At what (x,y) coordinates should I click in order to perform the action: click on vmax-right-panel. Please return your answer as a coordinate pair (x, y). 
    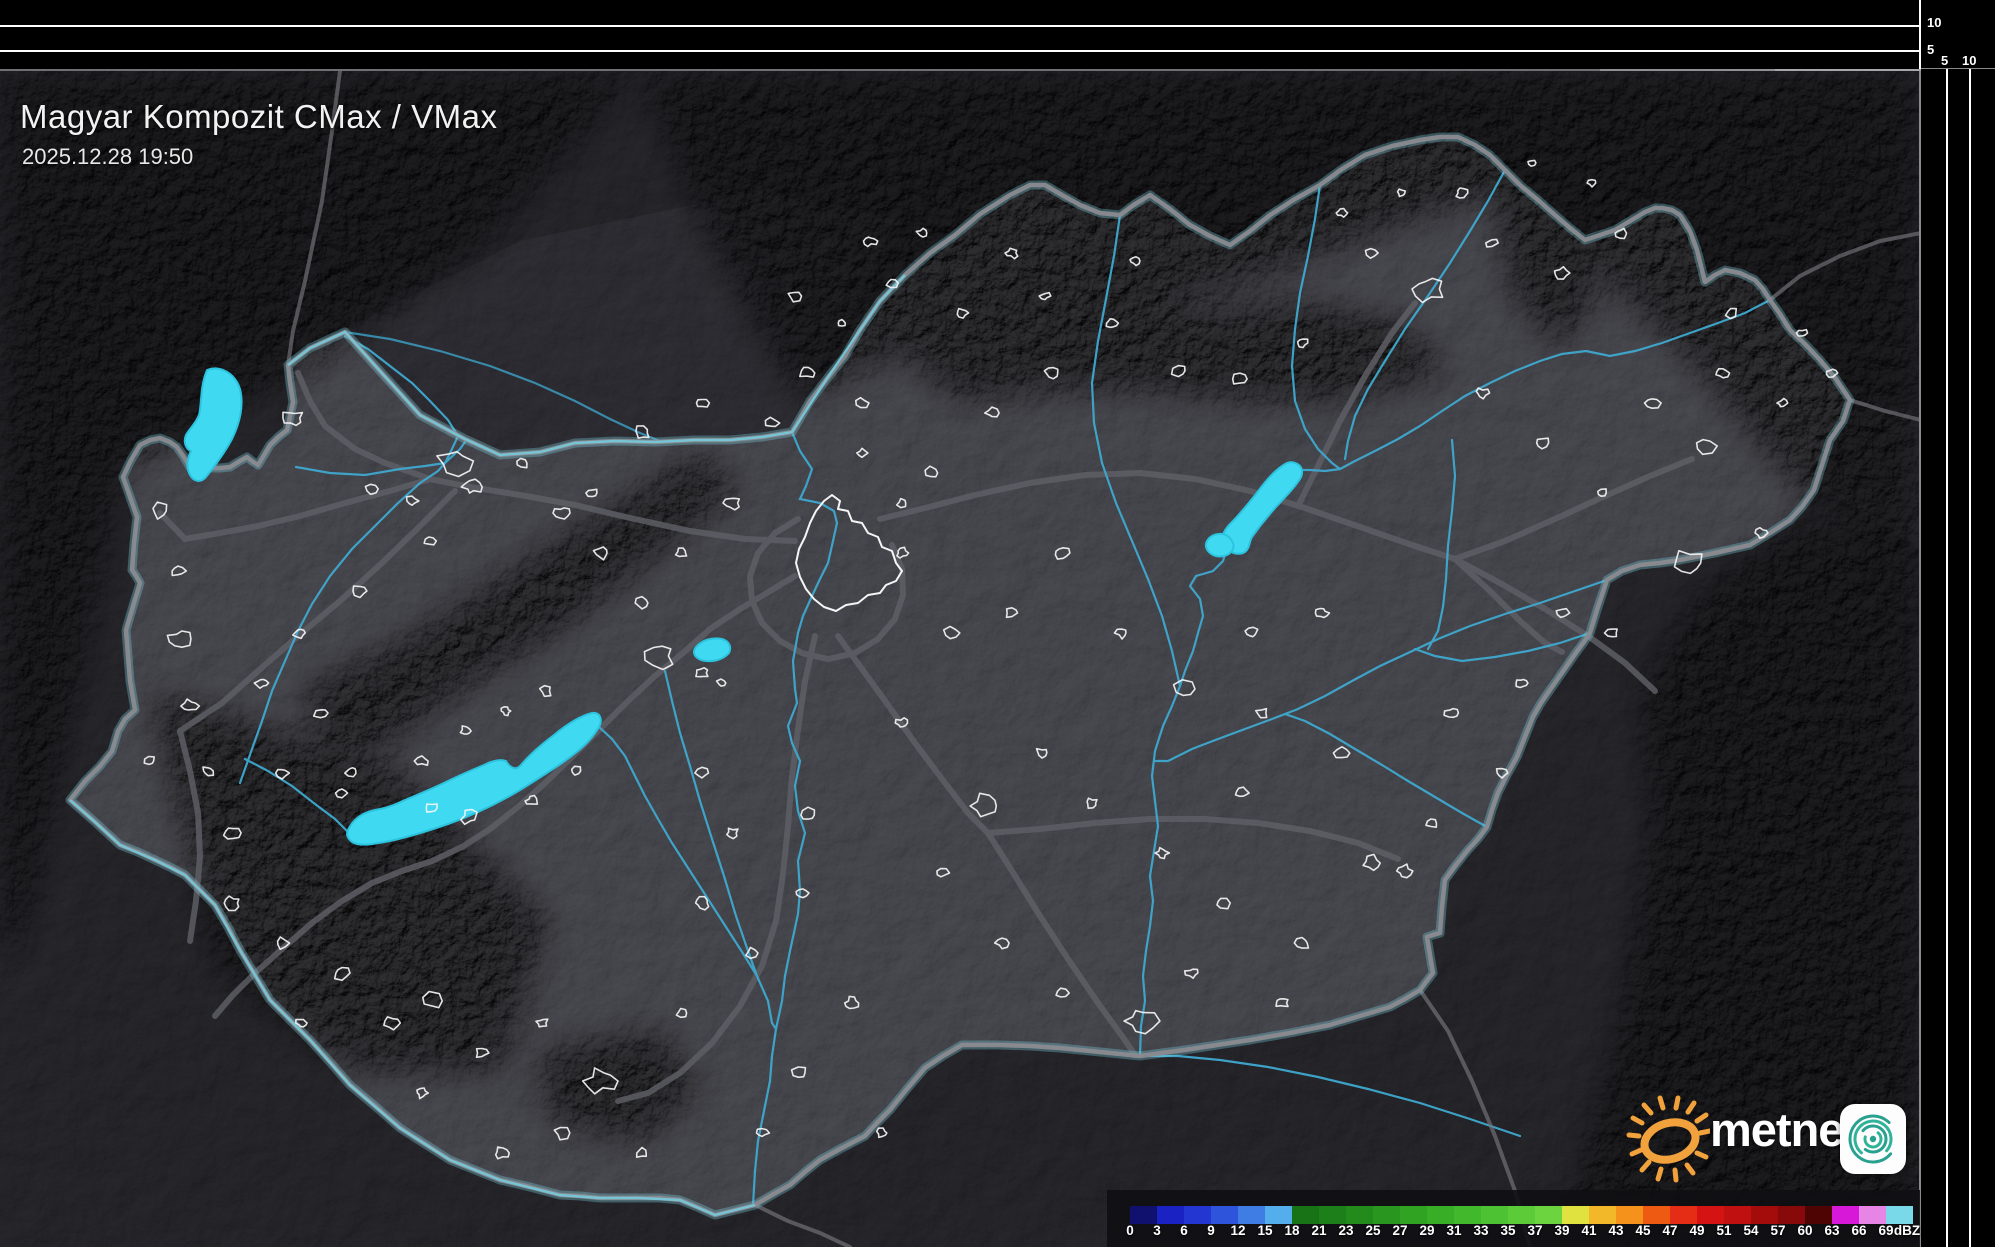
    Looking at the image, I should click on (1958, 658).